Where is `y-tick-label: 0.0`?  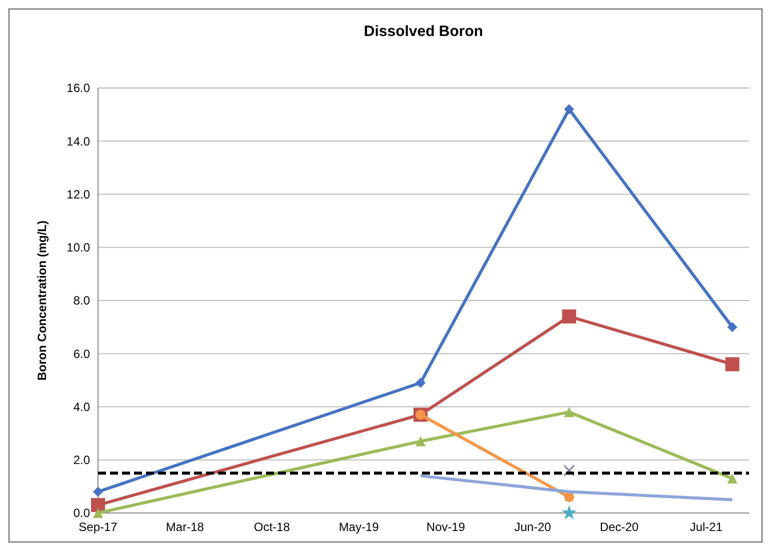
y-tick-label: 0.0 is located at coordinates (81, 513).